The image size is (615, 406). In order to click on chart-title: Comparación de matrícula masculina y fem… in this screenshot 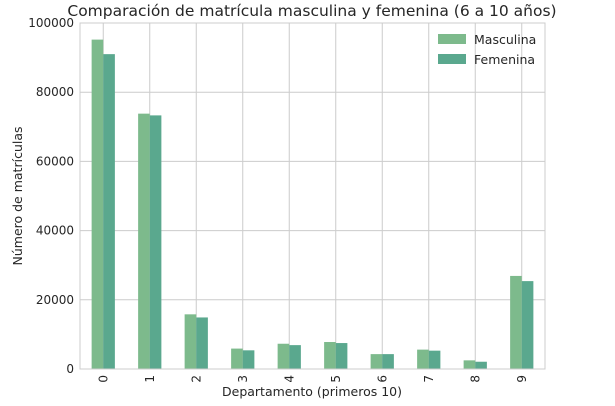, I will do `click(311, 11)`.